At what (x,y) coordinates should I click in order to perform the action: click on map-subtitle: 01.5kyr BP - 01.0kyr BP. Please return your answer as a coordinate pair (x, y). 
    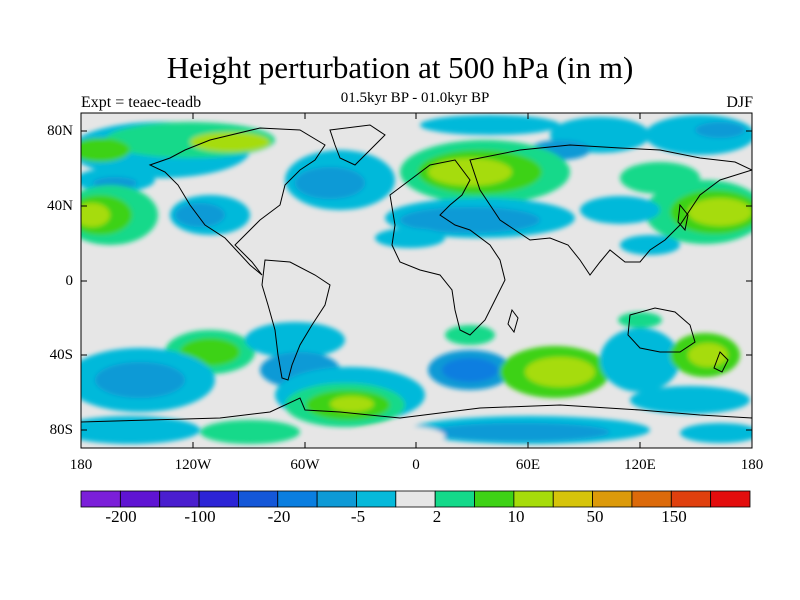
    Looking at the image, I should click on (415, 98).